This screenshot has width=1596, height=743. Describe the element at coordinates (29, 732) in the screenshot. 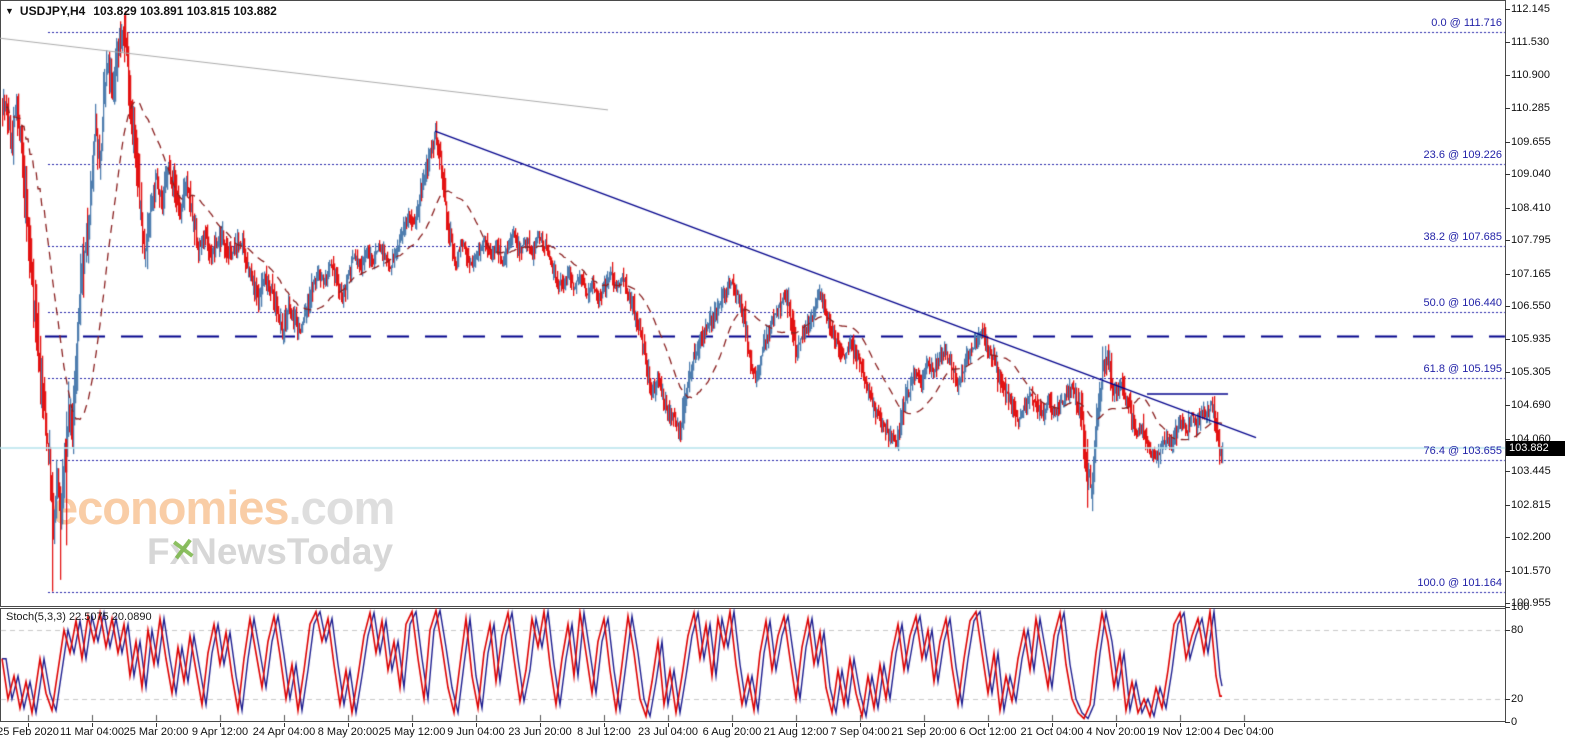

I see `time-axis-label: 25 Feb 2020` at that location.